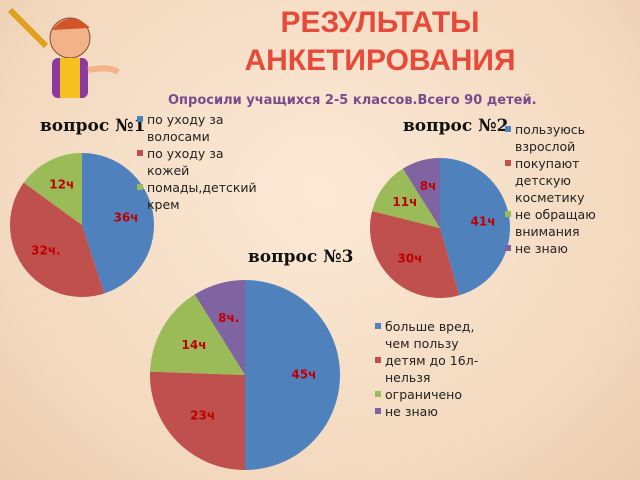 This screenshot has height=480, width=640. I want to click on legend-item: детям до 16л-нельзя, so click(432, 369).